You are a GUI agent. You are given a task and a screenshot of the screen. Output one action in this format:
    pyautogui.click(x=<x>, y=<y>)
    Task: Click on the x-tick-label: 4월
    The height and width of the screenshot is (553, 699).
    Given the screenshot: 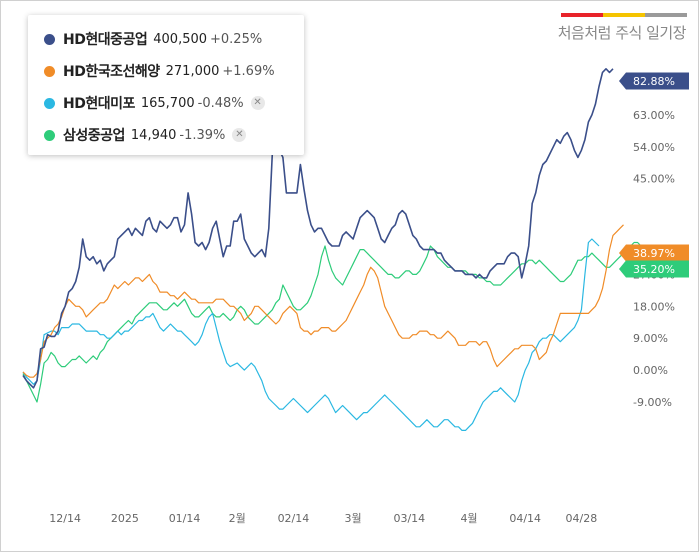 What is the action you would take?
    pyautogui.click(x=468, y=518)
    